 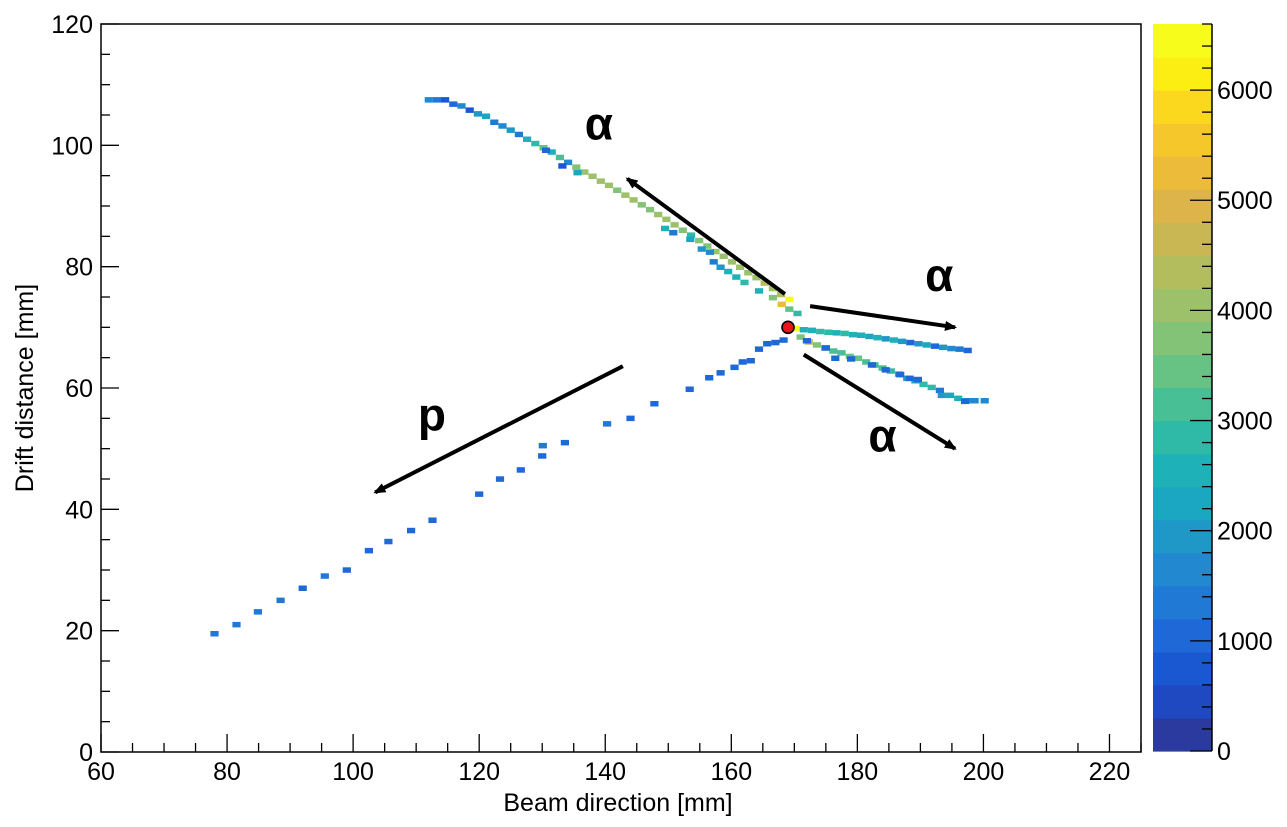 I want to click on particle-label: α, so click(x=599, y=123).